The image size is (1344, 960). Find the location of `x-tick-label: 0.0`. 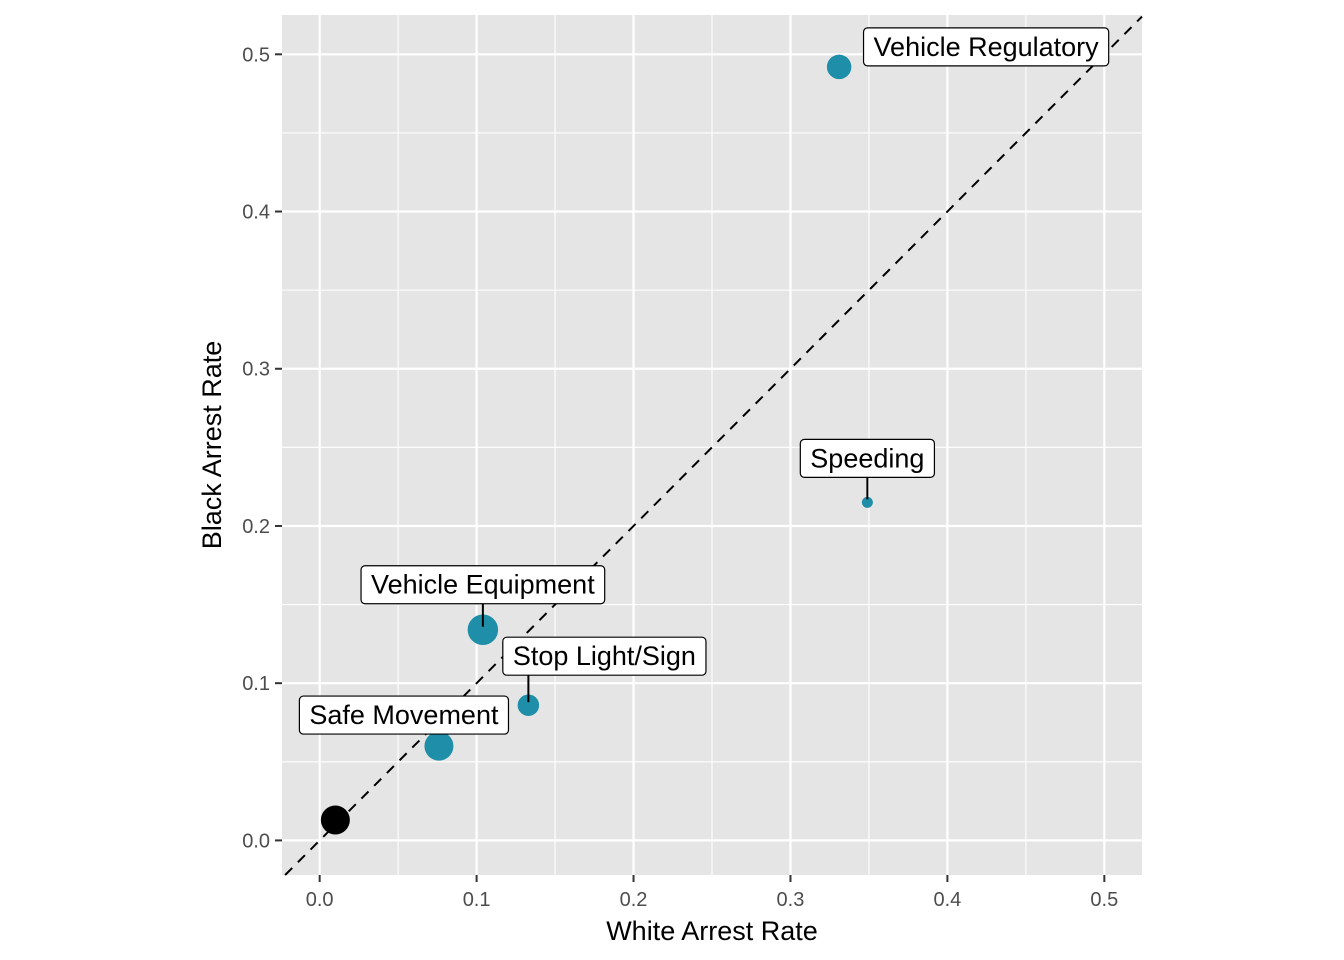

x-tick-label: 0.0 is located at coordinates (320, 900).